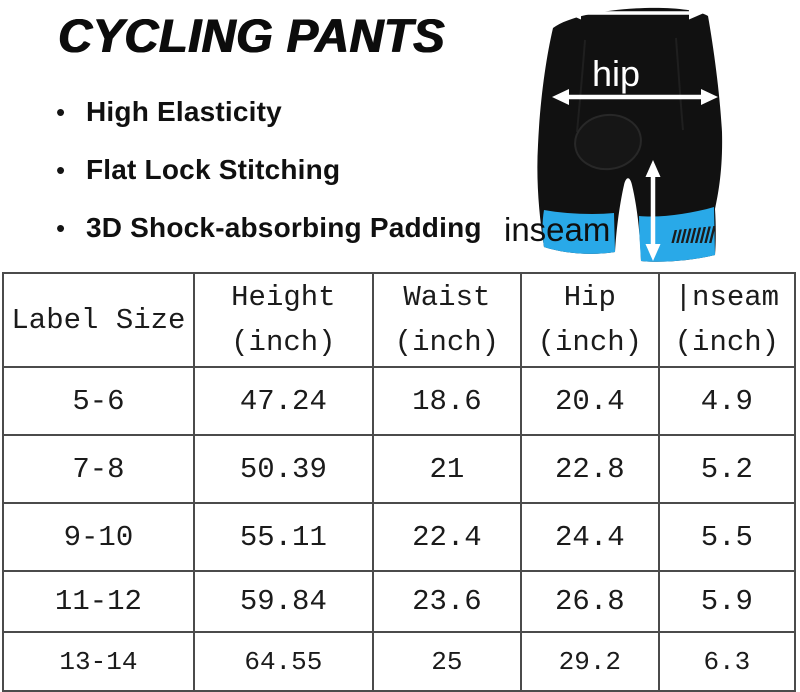  Describe the element at coordinates (98, 537) in the screenshot. I see `table-cell: 9-10` at that location.